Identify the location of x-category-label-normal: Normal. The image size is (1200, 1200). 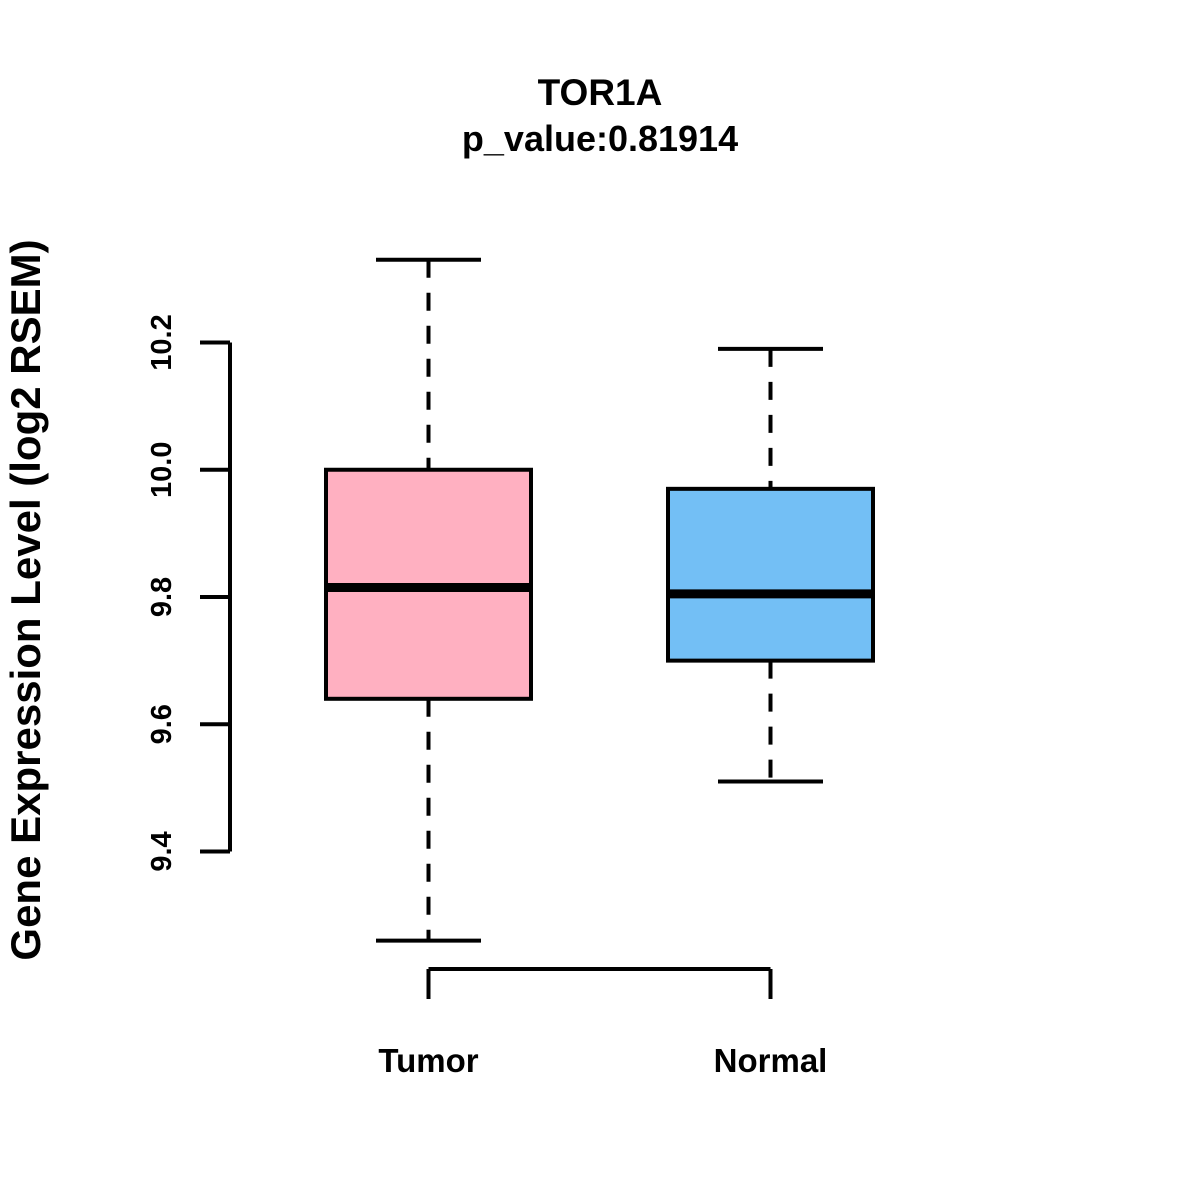
(771, 1060).